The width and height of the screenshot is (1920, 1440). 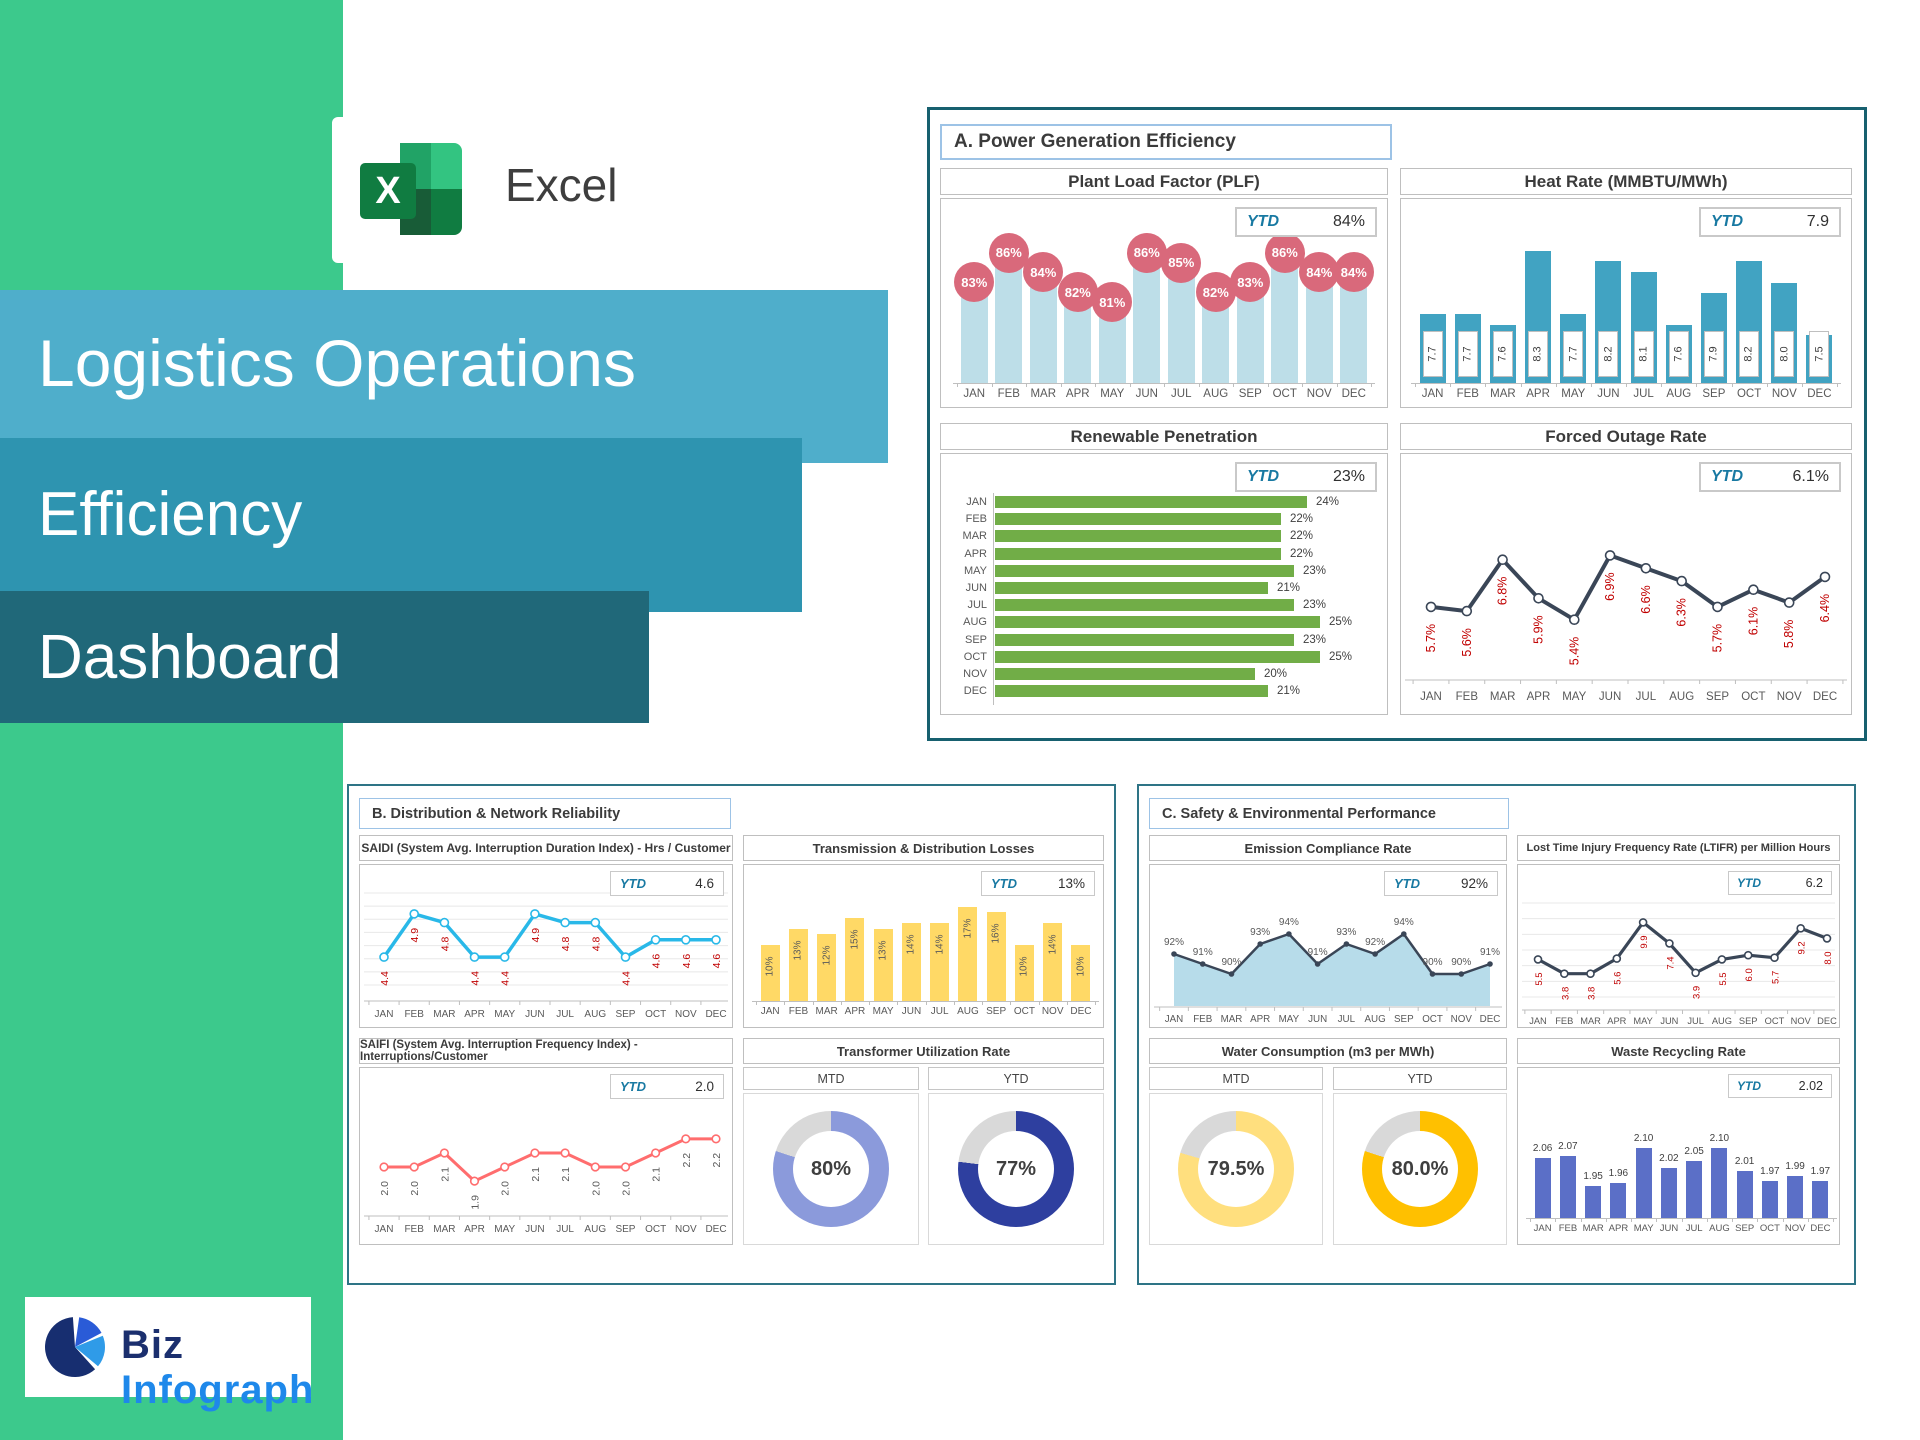 What do you see at coordinates (1071, 883) in the screenshot?
I see `ytd-value: 13%` at bounding box center [1071, 883].